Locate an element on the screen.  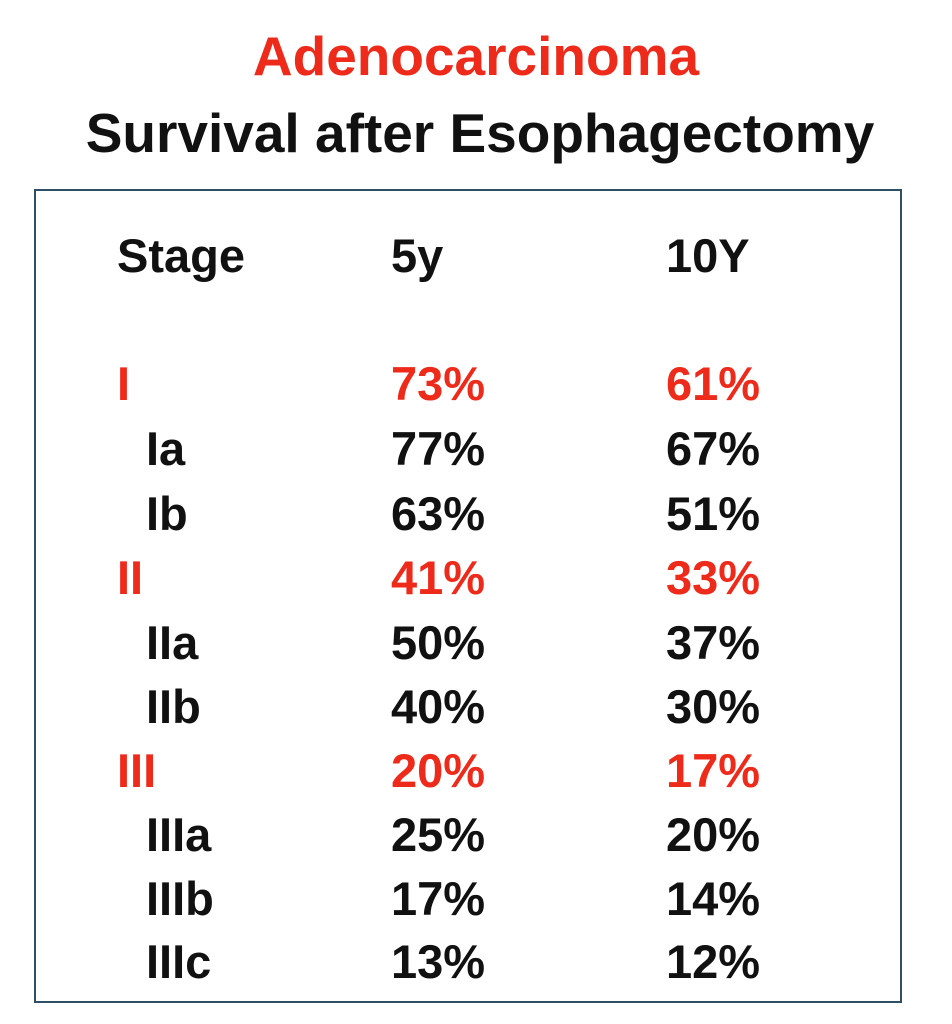
table-row: IIIa 25% 20% is located at coordinates (476, 835).